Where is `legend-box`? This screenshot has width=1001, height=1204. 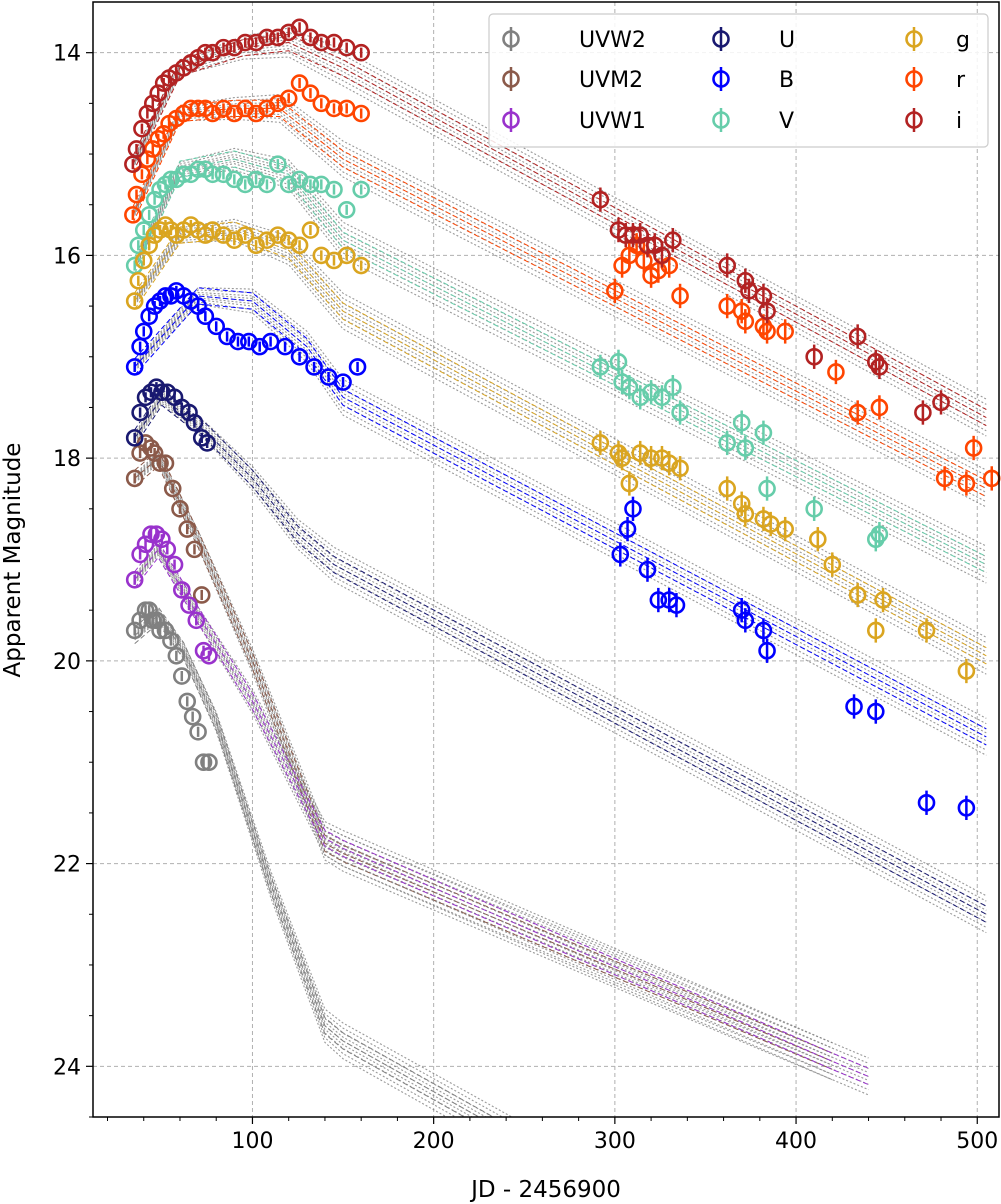
legend-box is located at coordinates (738, 80).